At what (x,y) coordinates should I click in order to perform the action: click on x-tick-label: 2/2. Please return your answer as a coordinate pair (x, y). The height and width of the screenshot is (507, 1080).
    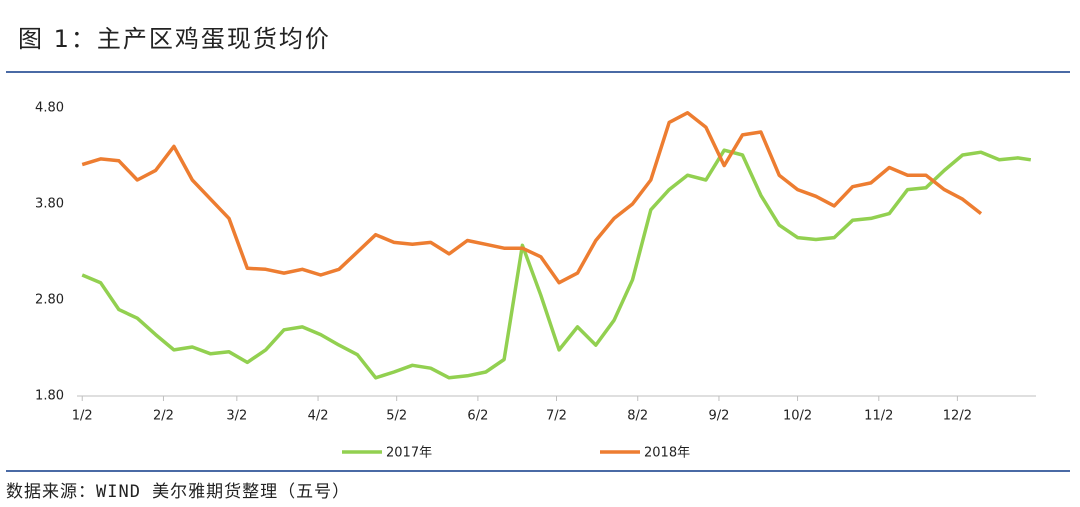
    Looking at the image, I should click on (163, 416).